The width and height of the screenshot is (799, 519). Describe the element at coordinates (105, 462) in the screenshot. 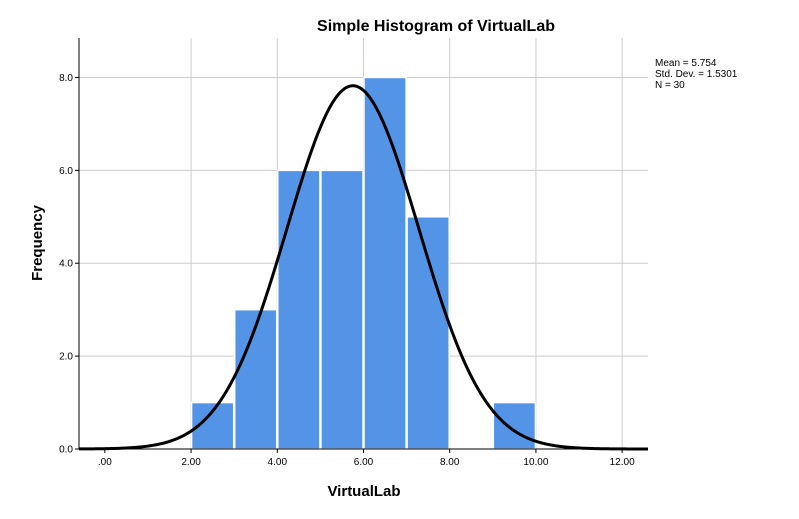

I see `x-tick-label: .00` at that location.